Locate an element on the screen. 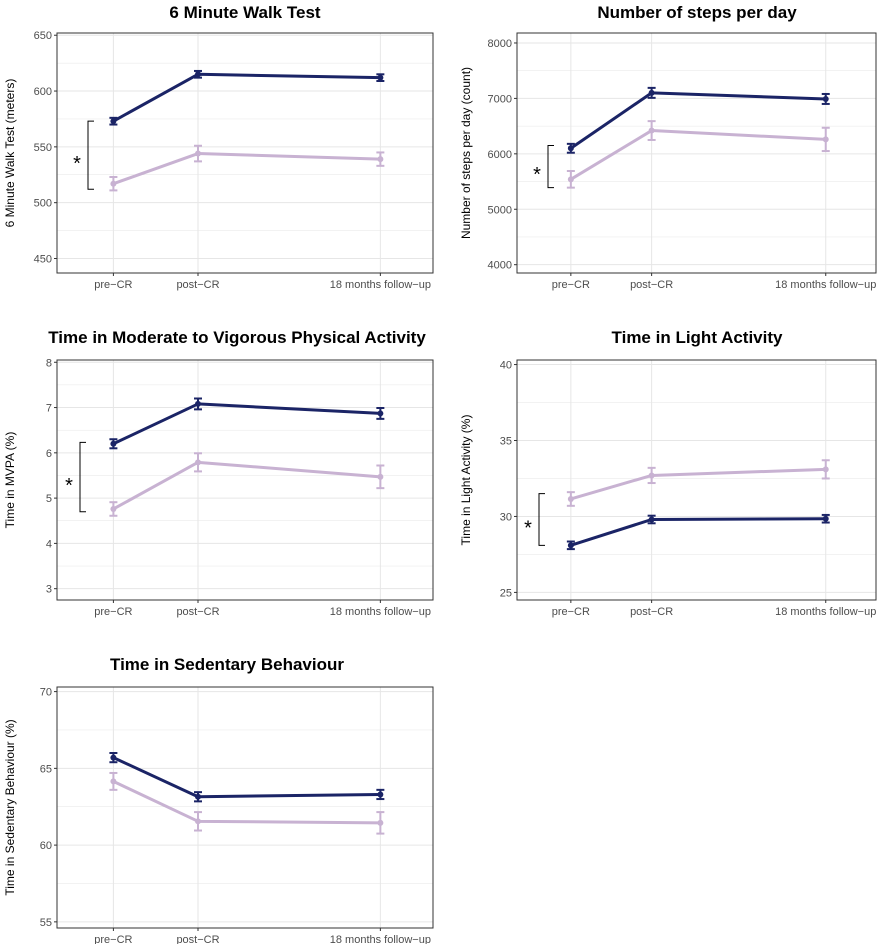  chart-title: Number of steps per day is located at coordinates (697, 12).